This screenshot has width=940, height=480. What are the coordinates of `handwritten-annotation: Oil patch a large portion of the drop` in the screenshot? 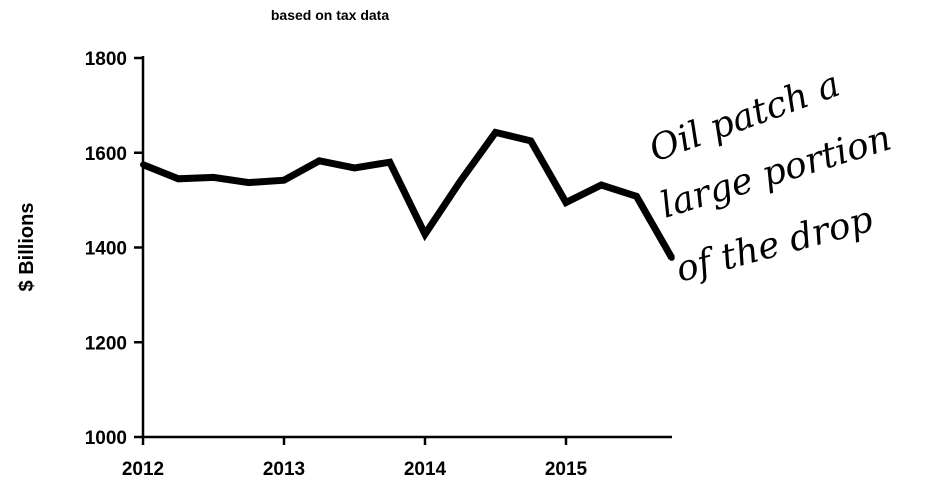 It's located at (770, 177).